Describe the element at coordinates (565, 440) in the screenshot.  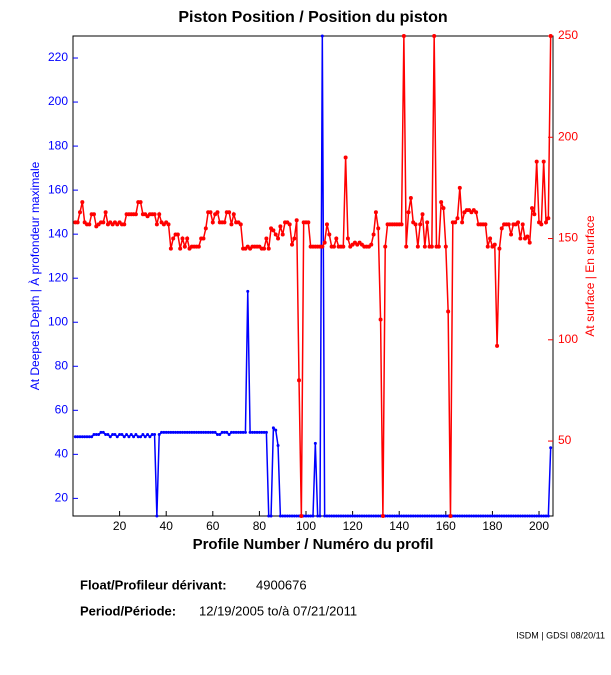
I see `y2-tick-label: 50` at that location.